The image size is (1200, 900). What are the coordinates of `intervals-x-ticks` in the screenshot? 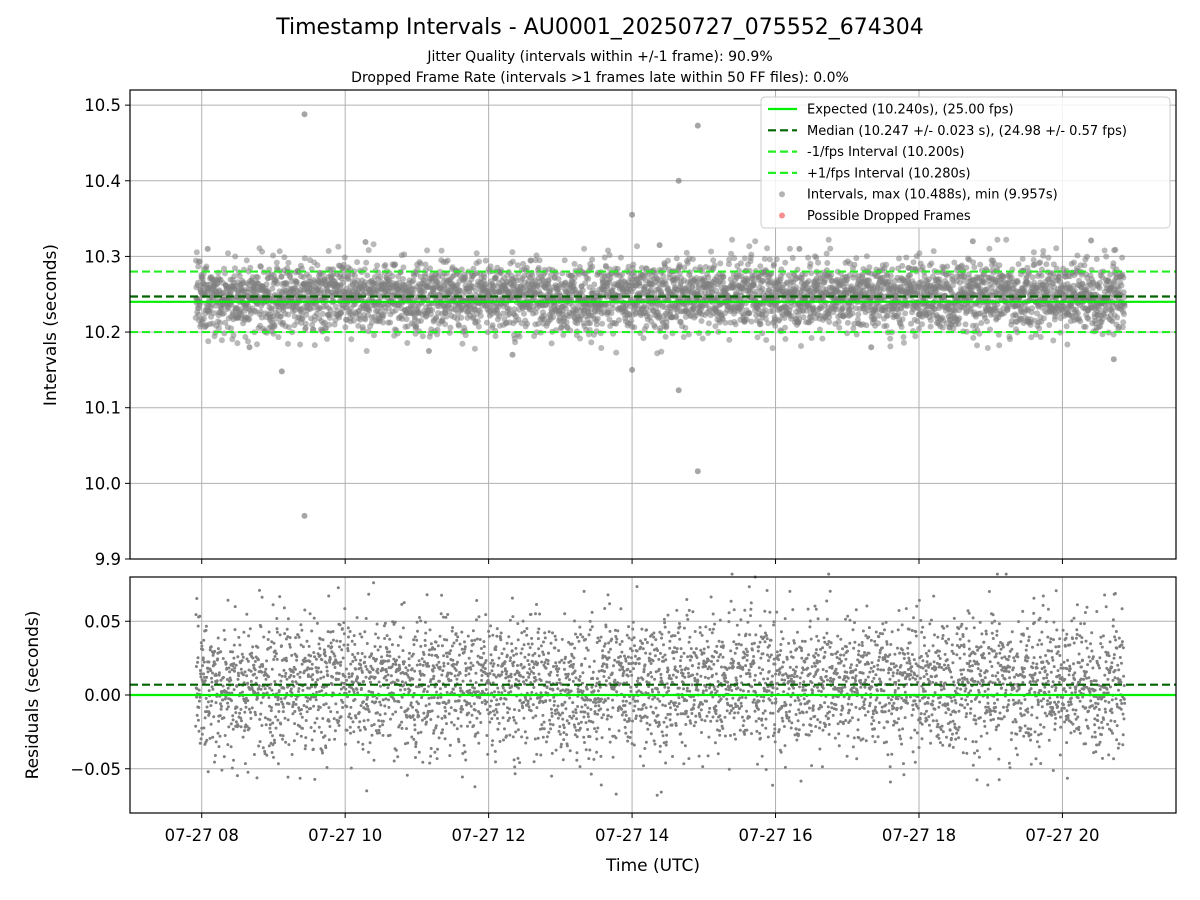 It's located at (632, 561).